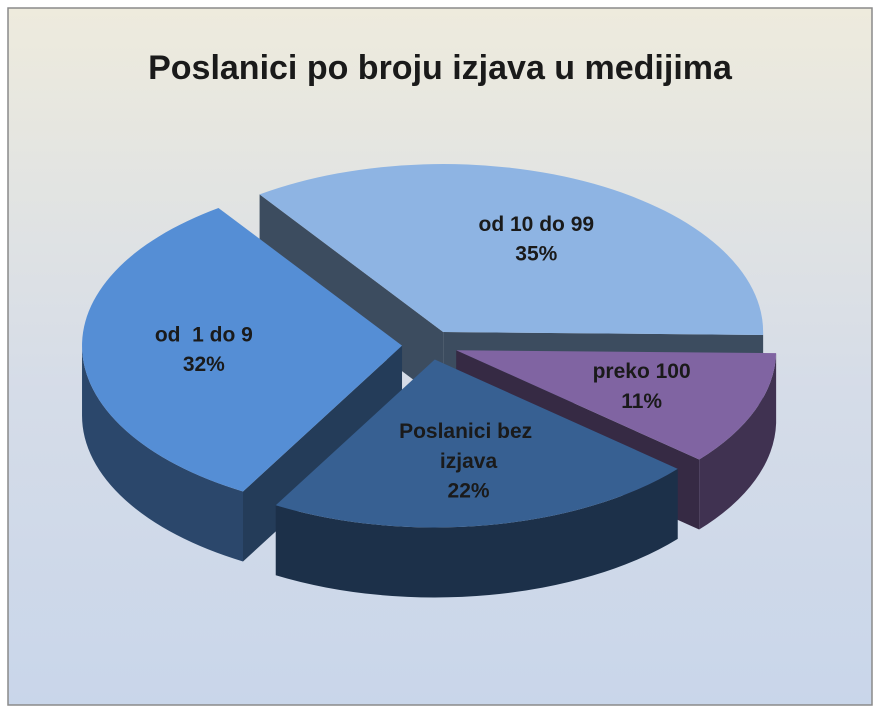 Image resolution: width=880 pixels, height=713 pixels. What do you see at coordinates (204, 364) in the screenshot?
I see `data-label-value: 32%` at bounding box center [204, 364].